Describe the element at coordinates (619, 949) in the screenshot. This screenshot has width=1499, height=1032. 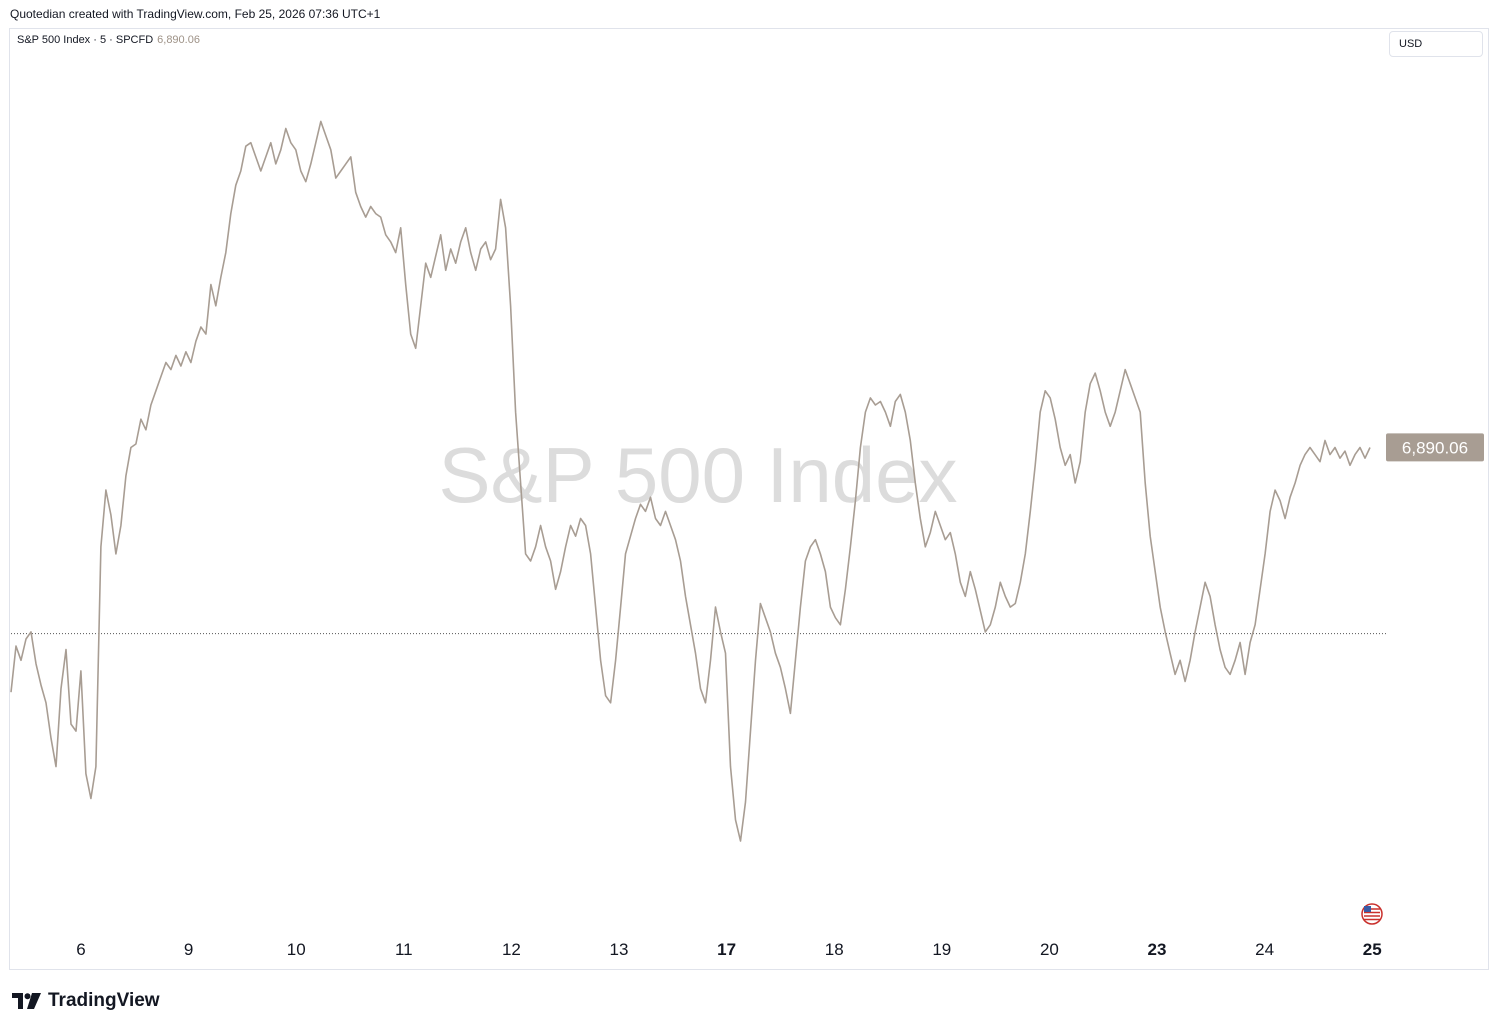
I see `x-tick-label: 13` at that location.